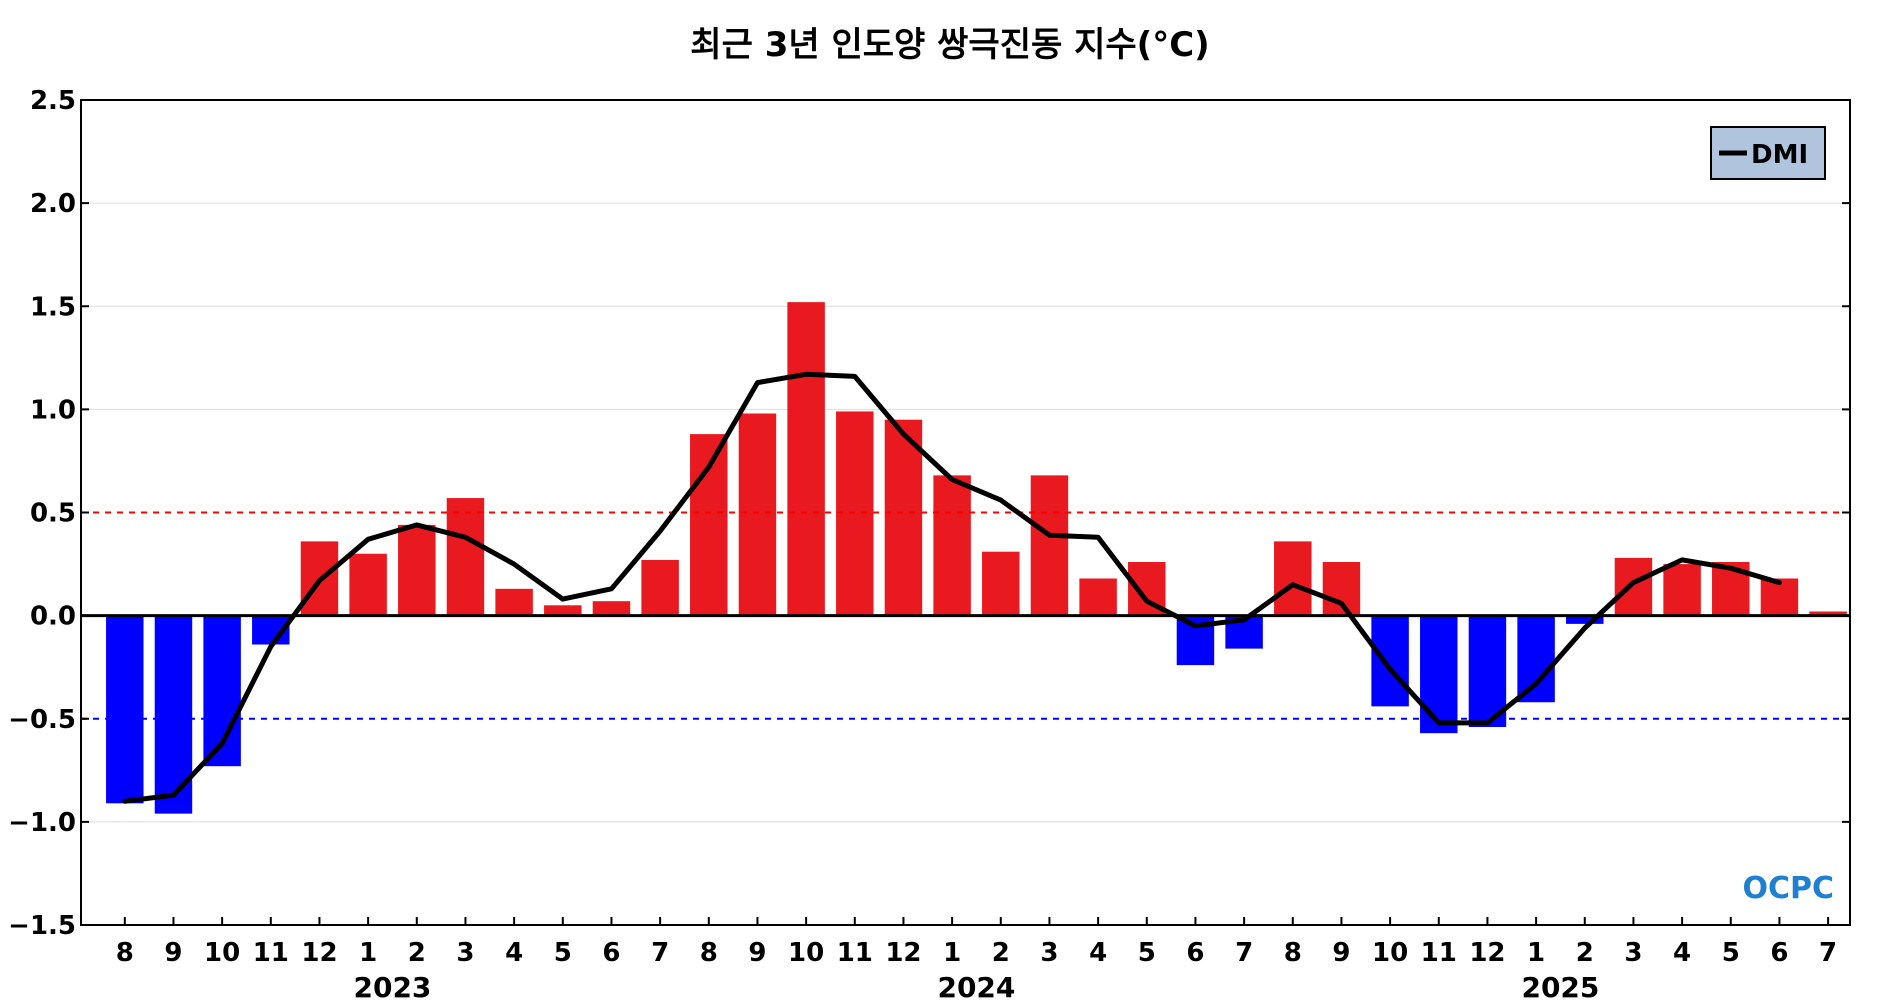  Describe the element at coordinates (42, 823) in the screenshot. I see `y-tick-label: −1.0` at that location.